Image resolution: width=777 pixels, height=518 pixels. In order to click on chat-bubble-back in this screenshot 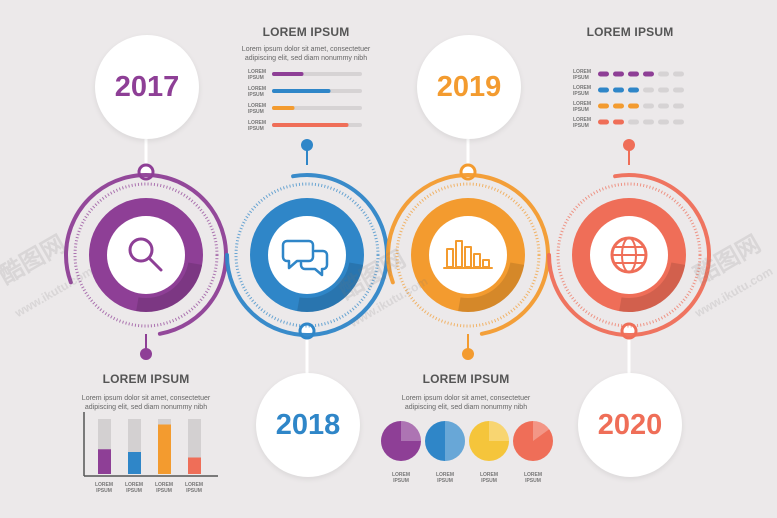, I will do `click(298, 254)`.